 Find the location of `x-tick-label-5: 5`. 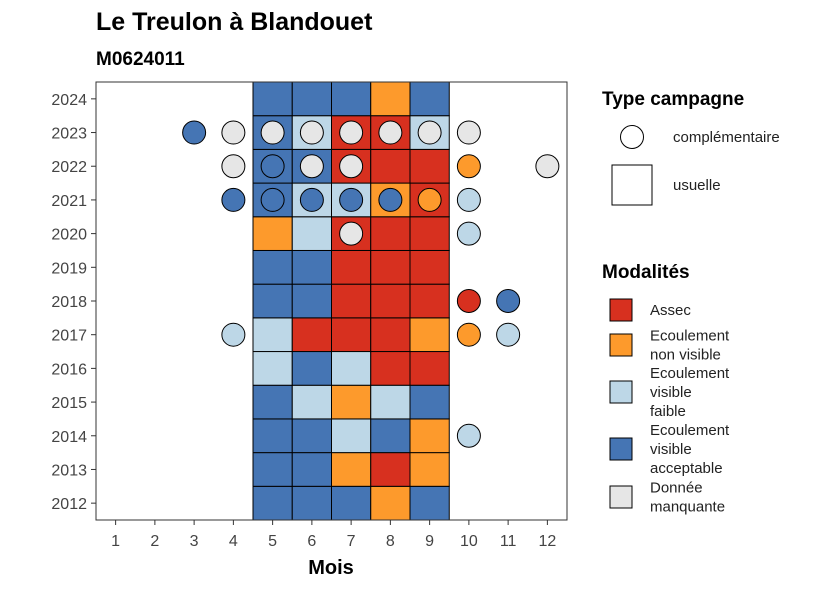

x-tick-label-5: 5 is located at coordinates (272, 541).